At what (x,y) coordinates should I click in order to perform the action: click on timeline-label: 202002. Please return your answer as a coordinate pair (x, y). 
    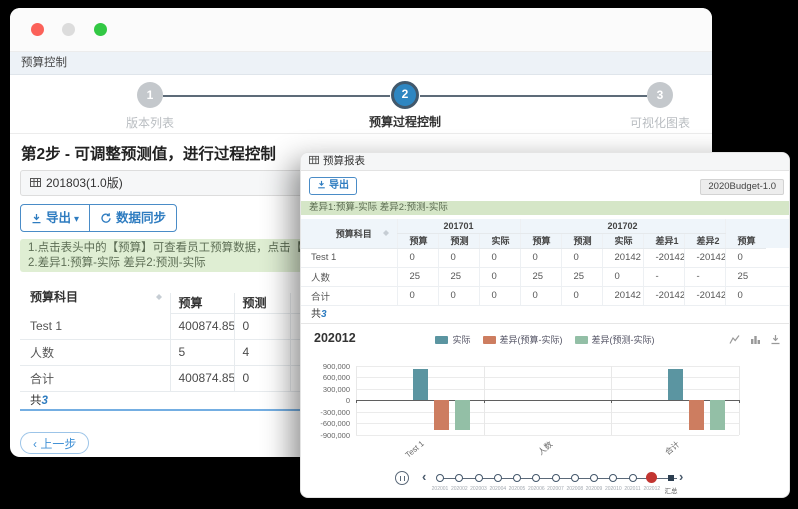
    Looking at the image, I should click on (459, 489).